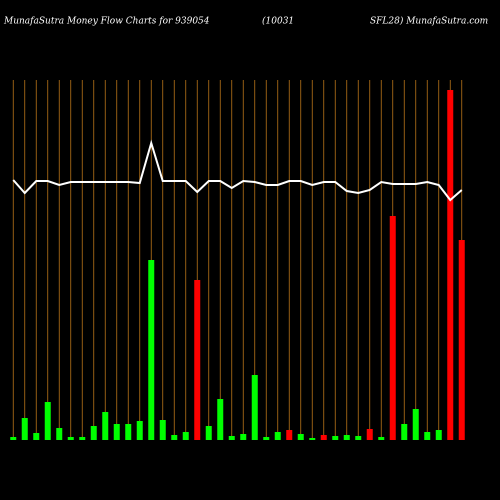  What do you see at coordinates (278, 21) in the screenshot?
I see `chart-title: (10031` at bounding box center [278, 21].